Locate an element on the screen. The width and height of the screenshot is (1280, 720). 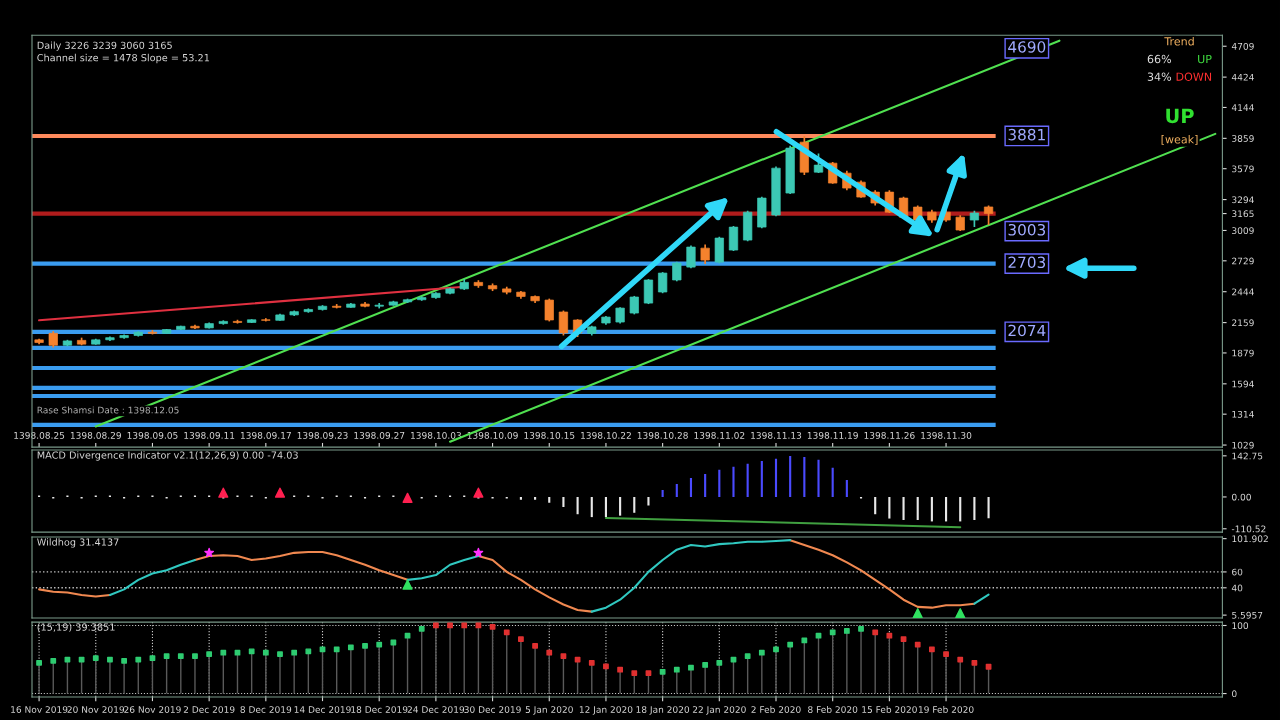
x-tick-label: 8 Feb 2020 is located at coordinates (833, 709).